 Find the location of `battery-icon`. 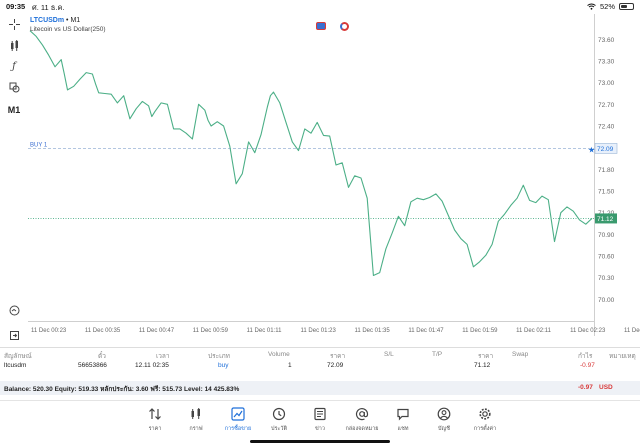

battery-icon is located at coordinates (626, 6).